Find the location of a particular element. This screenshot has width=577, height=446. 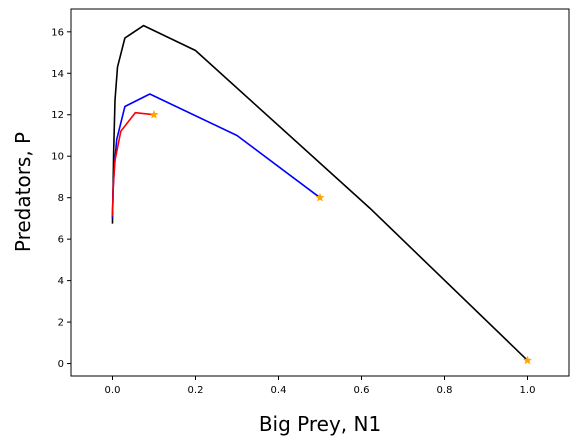

y-tick-label: 4 is located at coordinates (61, 281).